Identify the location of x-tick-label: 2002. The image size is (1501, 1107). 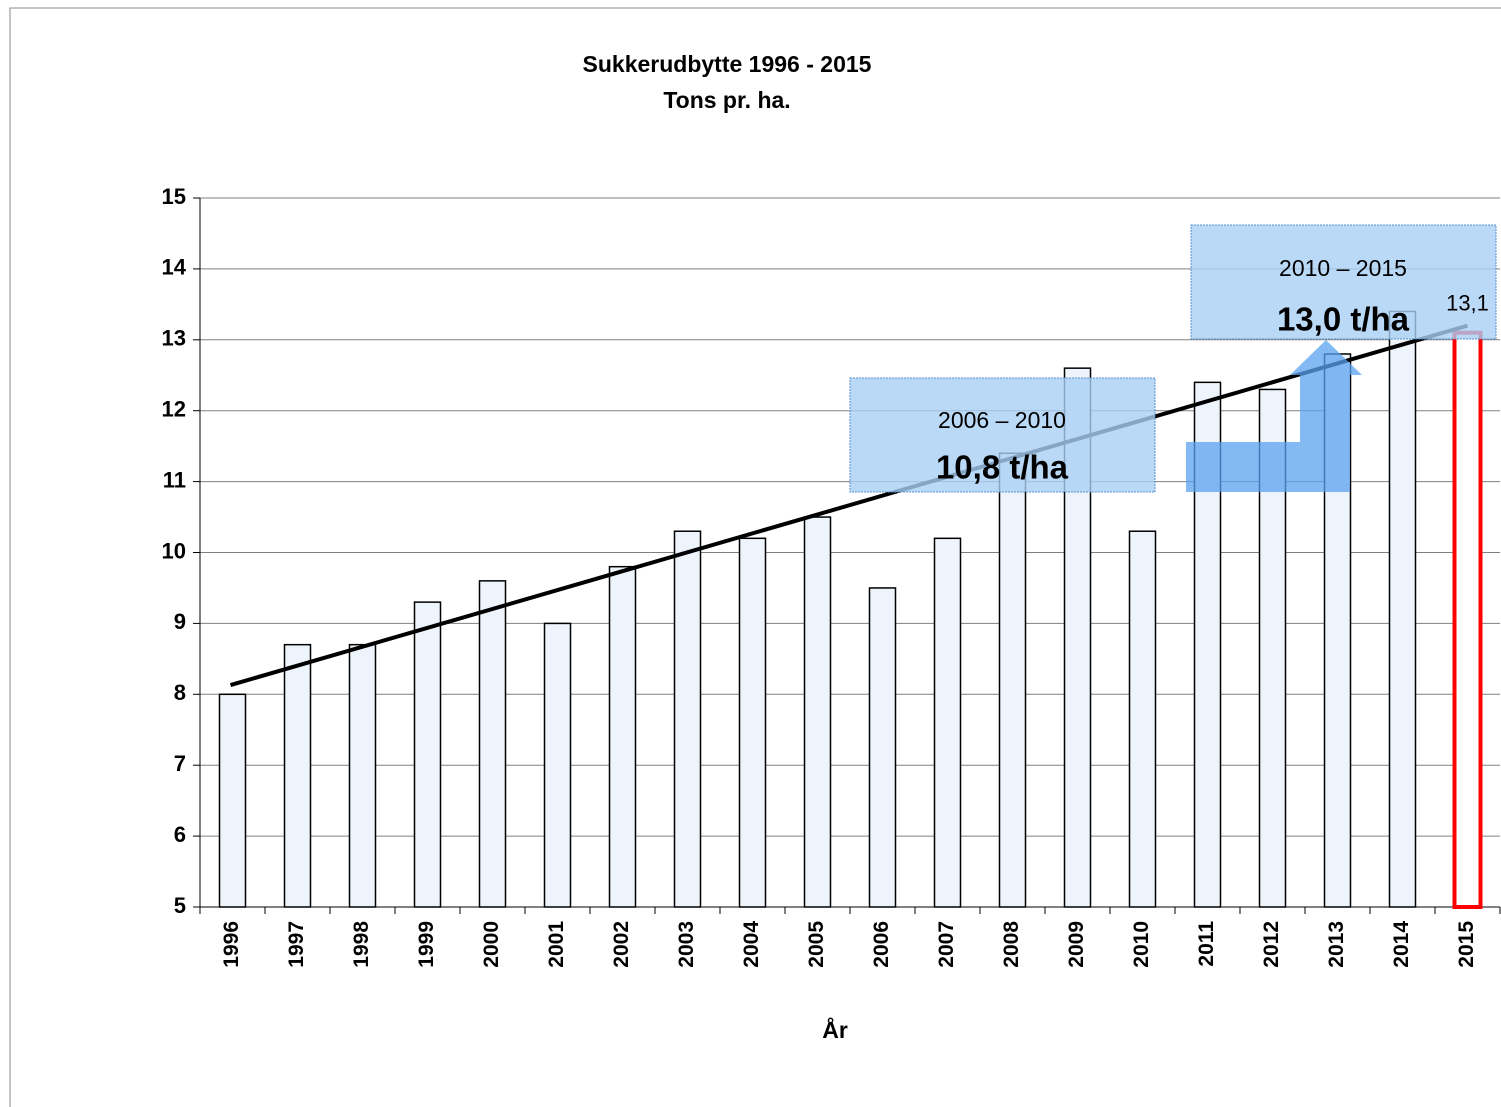
(621, 944).